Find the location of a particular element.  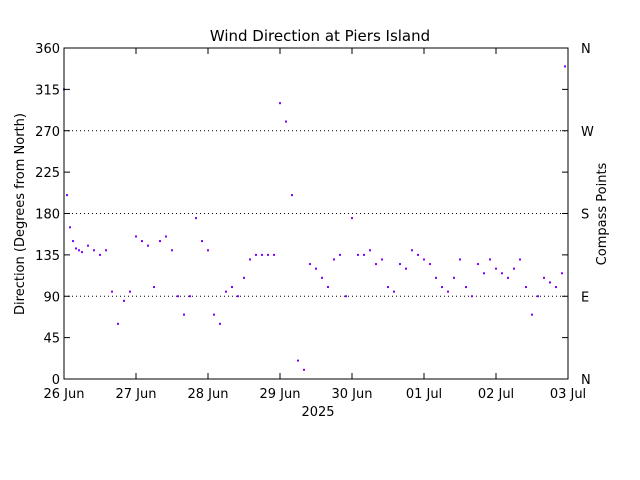

y-axis-label: Direction (Degrees from North) is located at coordinates (20, 214).